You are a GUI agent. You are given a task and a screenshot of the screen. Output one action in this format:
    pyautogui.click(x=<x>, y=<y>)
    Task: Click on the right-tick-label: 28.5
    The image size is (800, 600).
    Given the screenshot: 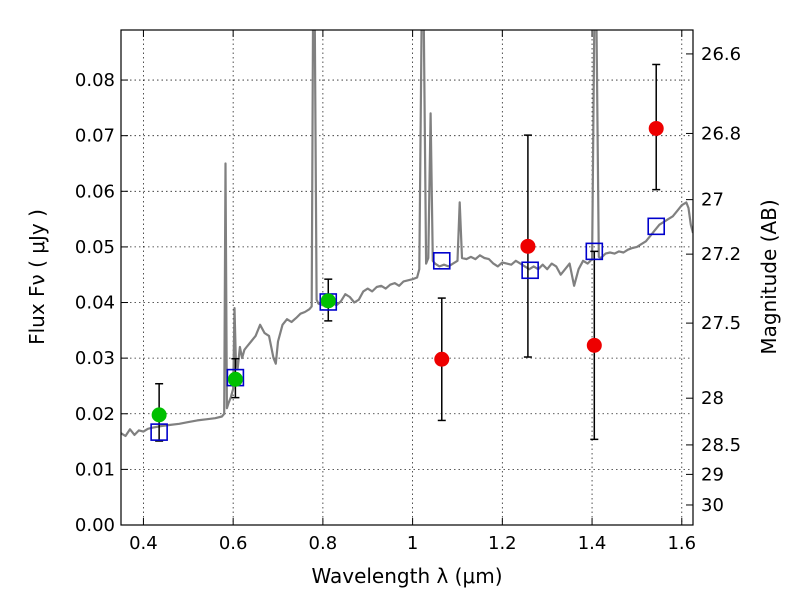 What is the action you would take?
    pyautogui.click(x=721, y=445)
    